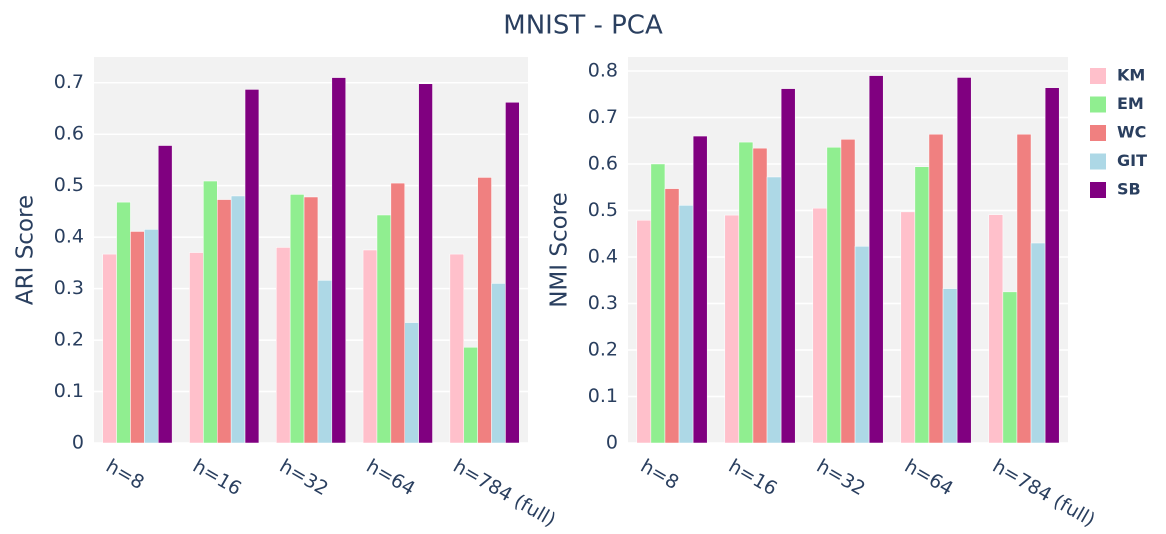 This screenshot has height=534, width=1166. Describe the element at coordinates (1131, 132) in the screenshot. I see `legend-label: WC` at that location.